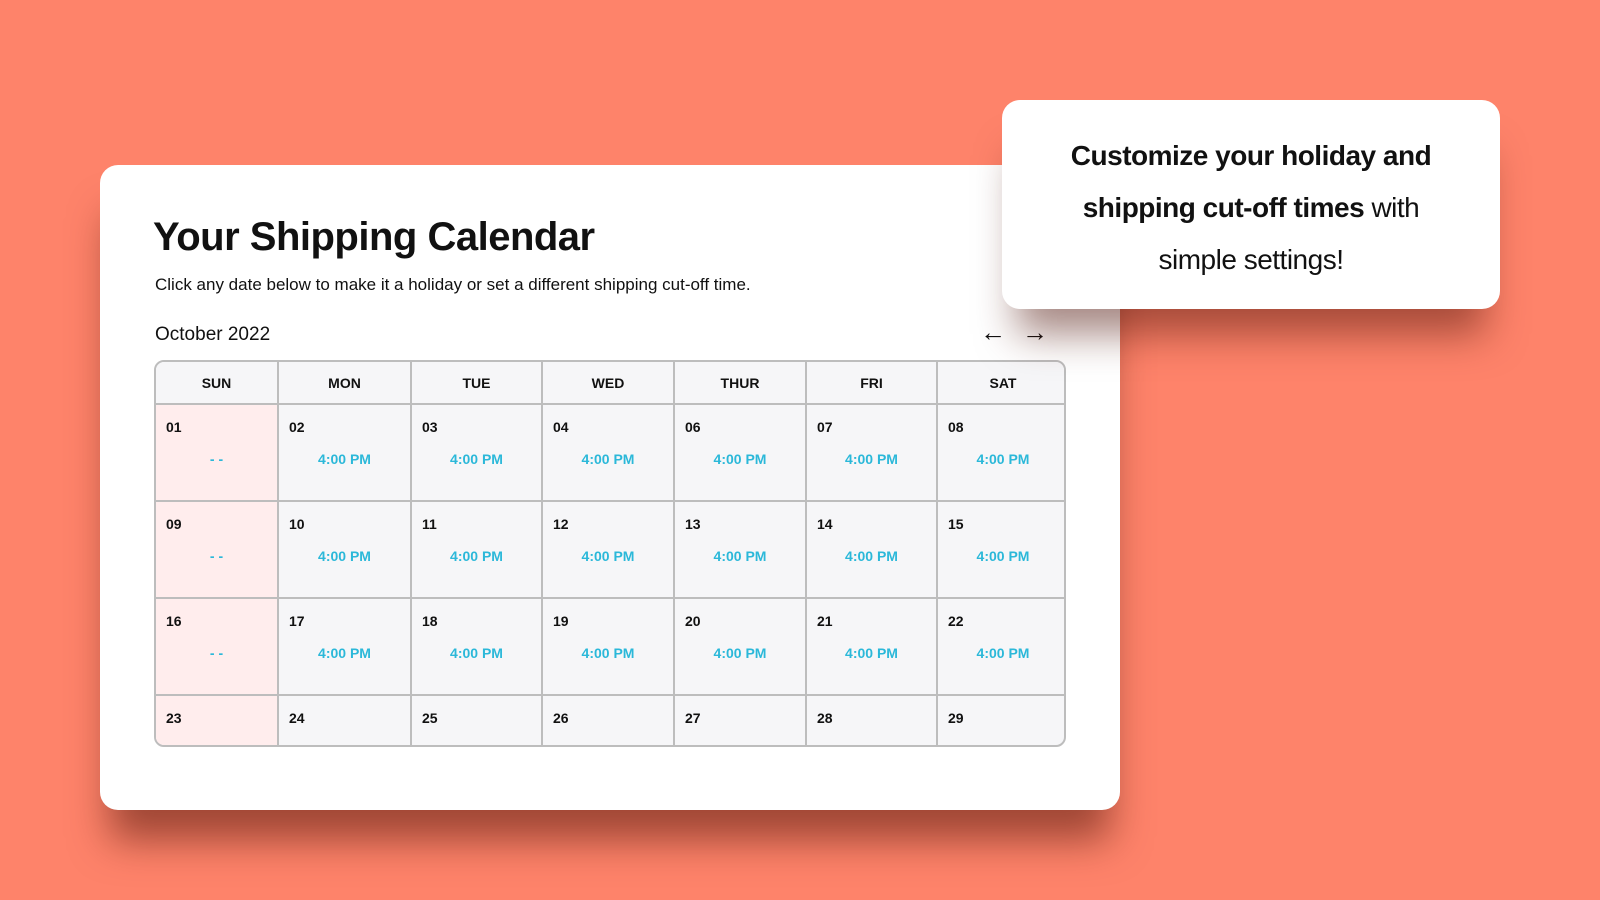  I want to click on day-number: 06, so click(693, 427).